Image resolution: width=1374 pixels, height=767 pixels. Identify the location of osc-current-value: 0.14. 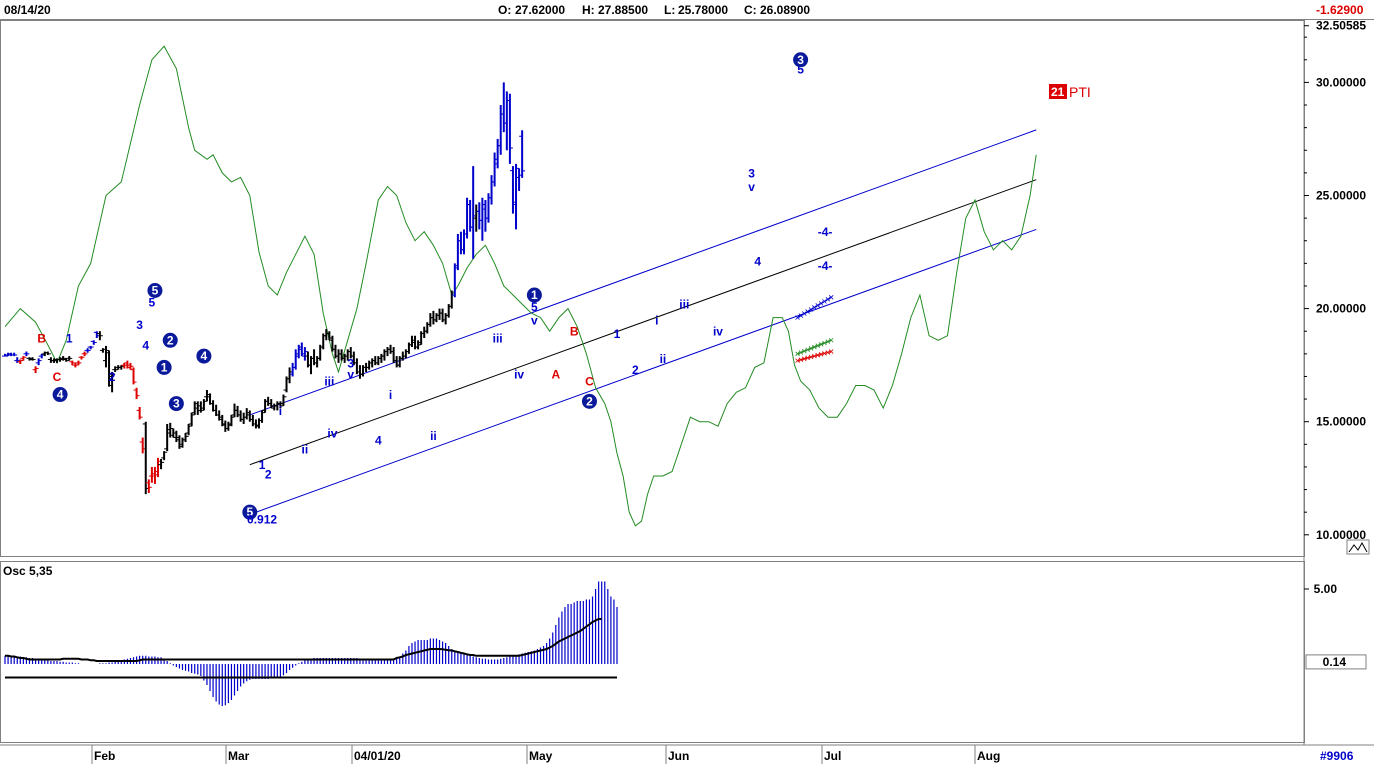
(1336, 662).